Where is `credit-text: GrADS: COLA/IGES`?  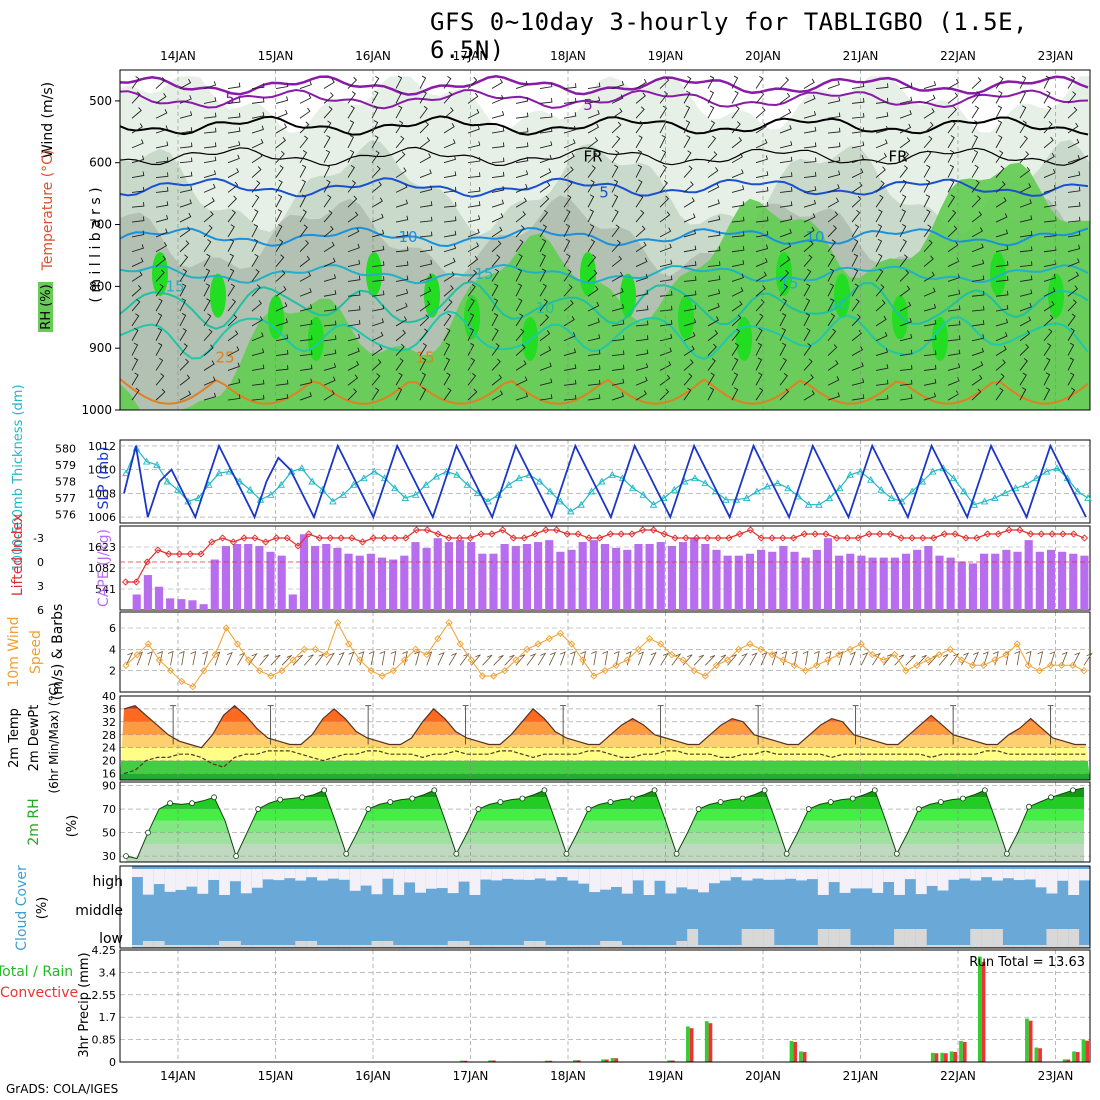 credit-text: GrADS: COLA/IGES is located at coordinates (62, 1089).